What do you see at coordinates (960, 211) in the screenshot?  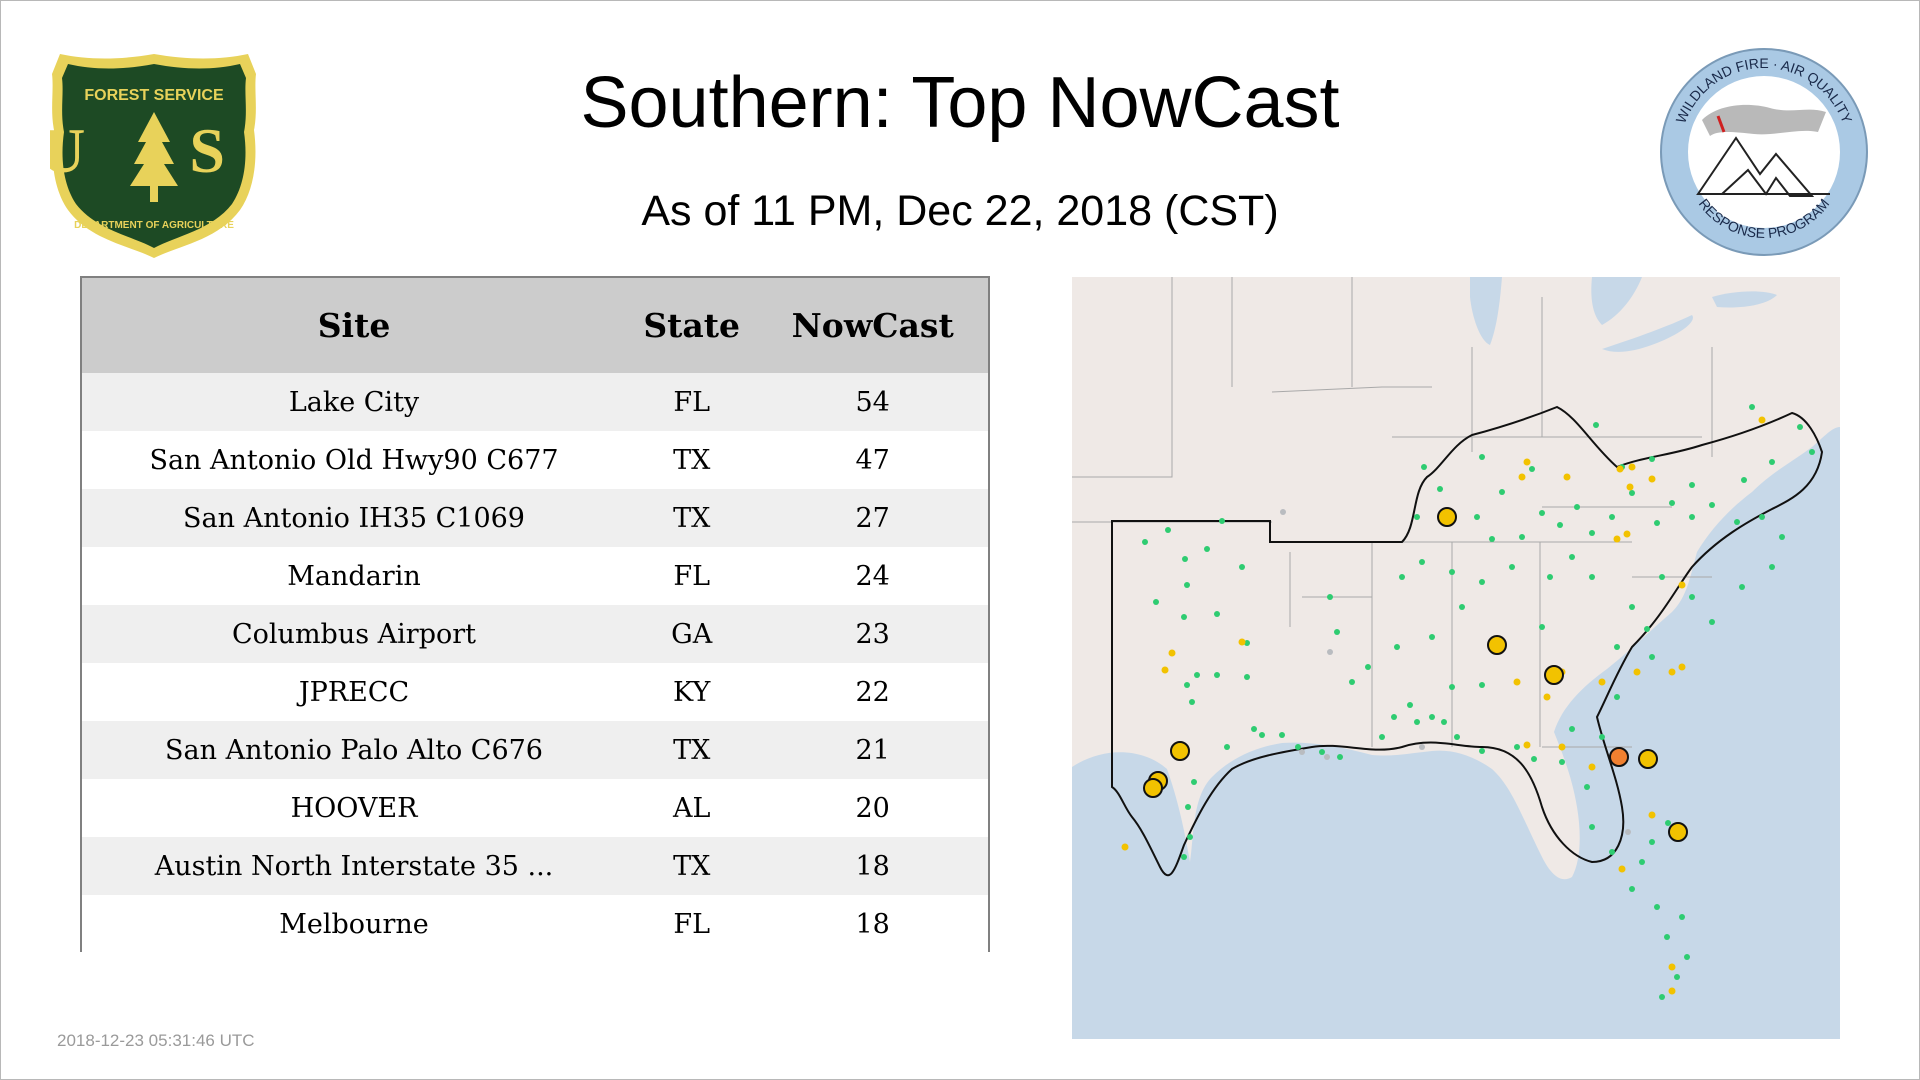 I see `page-subtitle: As of 11 PM, Dec 22, 2018 (CST)` at bounding box center [960, 211].